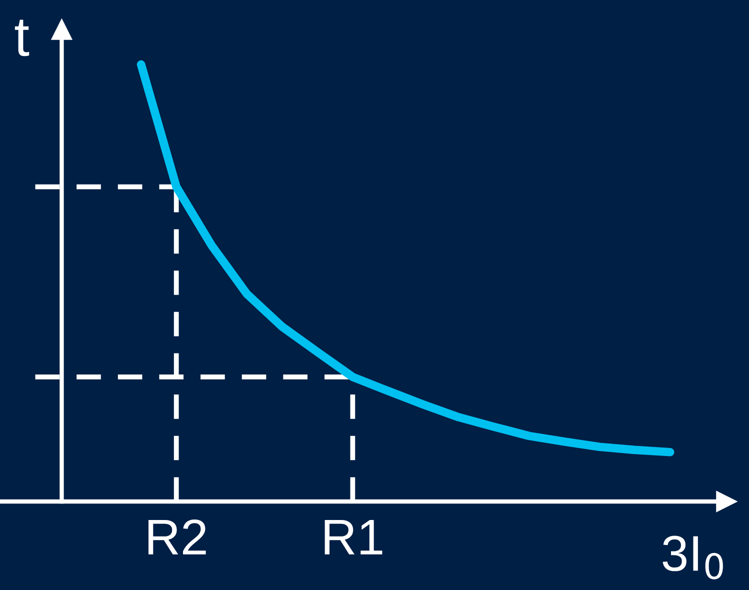 Image resolution: width=749 pixels, height=590 pixels. What do you see at coordinates (692, 558) in the screenshot?
I see `x-axis-title: 3I$_{0}$` at bounding box center [692, 558].